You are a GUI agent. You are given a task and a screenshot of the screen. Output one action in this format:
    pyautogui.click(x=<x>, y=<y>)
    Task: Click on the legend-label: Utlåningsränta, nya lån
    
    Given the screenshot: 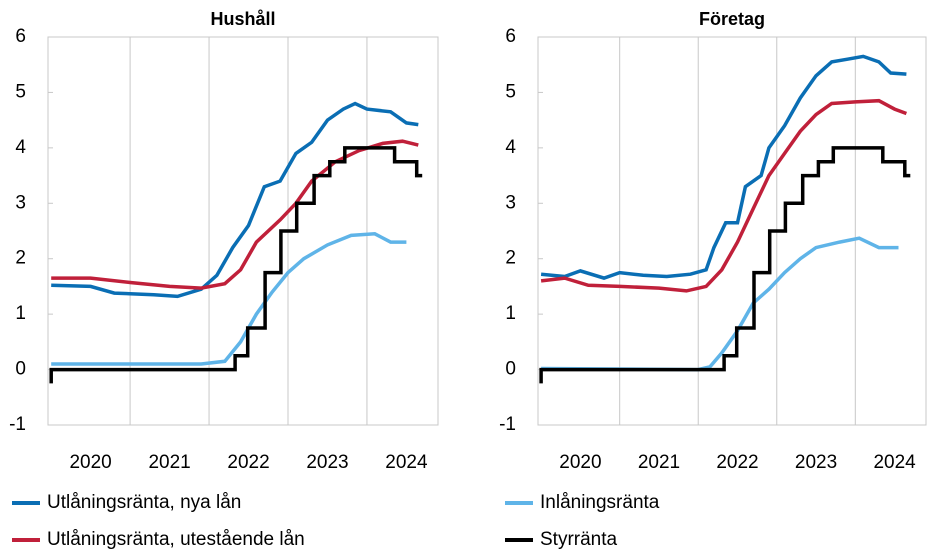 What is the action you would take?
    pyautogui.click(x=144, y=502)
    